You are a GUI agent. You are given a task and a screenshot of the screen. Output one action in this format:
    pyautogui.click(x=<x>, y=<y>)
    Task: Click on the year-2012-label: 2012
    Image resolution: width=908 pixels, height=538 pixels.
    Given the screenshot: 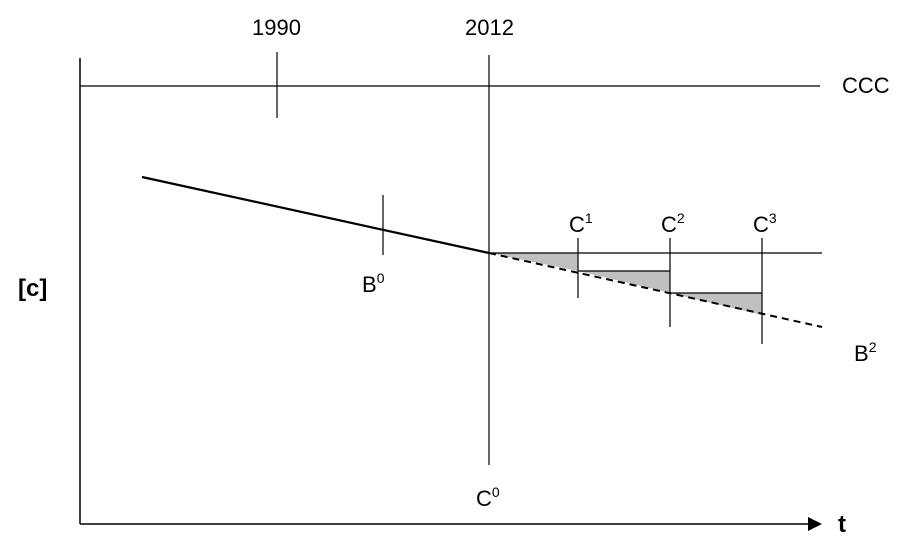 What is the action you would take?
    pyautogui.click(x=489, y=27)
    